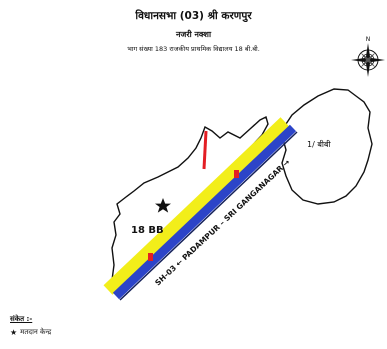 The image size is (387, 349). I want to click on neighbor-label: 1/ बीबी, so click(319, 144).